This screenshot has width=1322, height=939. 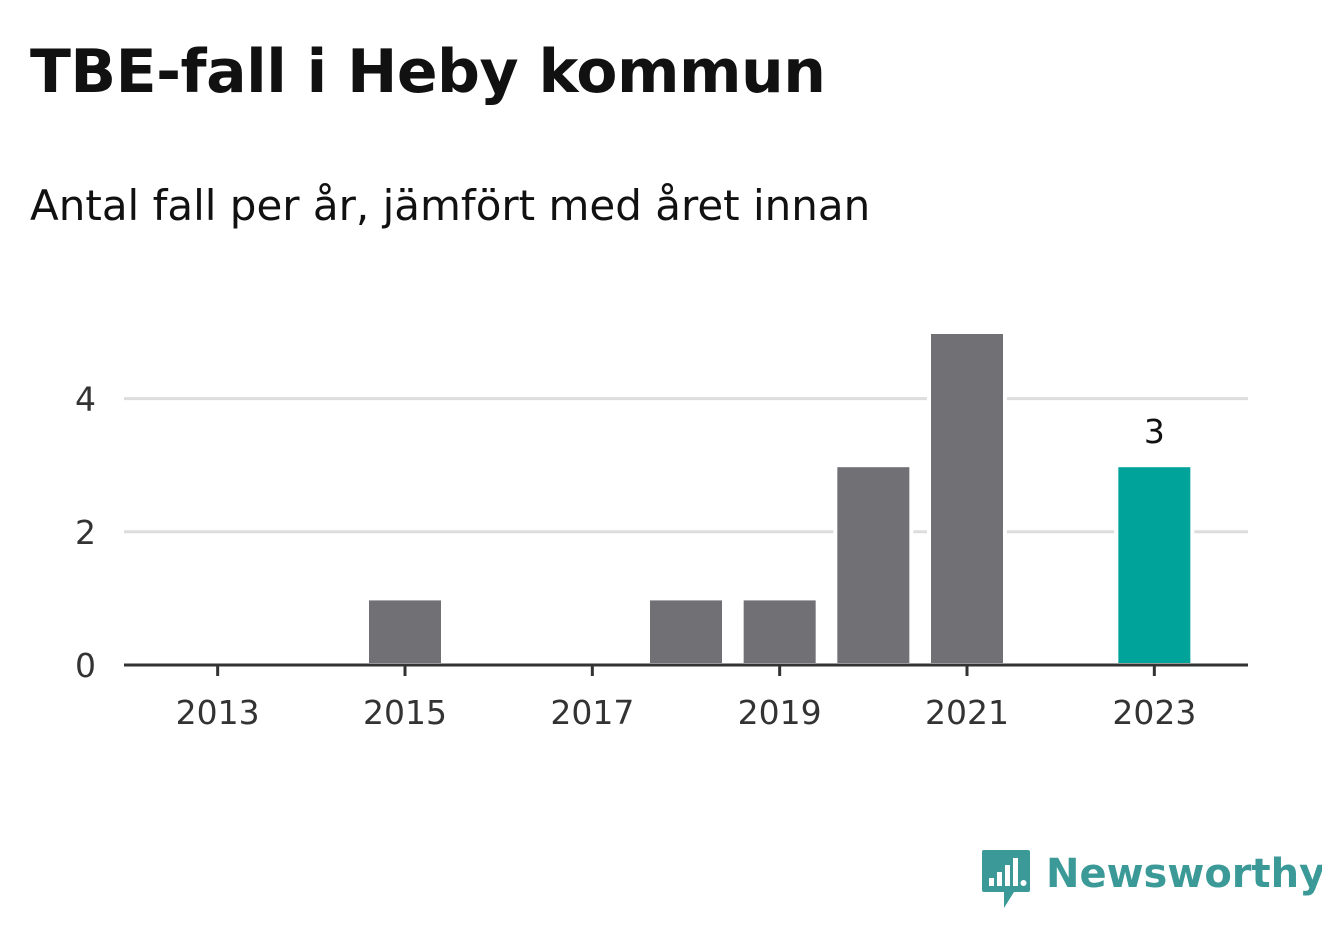 What do you see at coordinates (1154, 712) in the screenshot?
I see `x-tick-label: 2023` at bounding box center [1154, 712].